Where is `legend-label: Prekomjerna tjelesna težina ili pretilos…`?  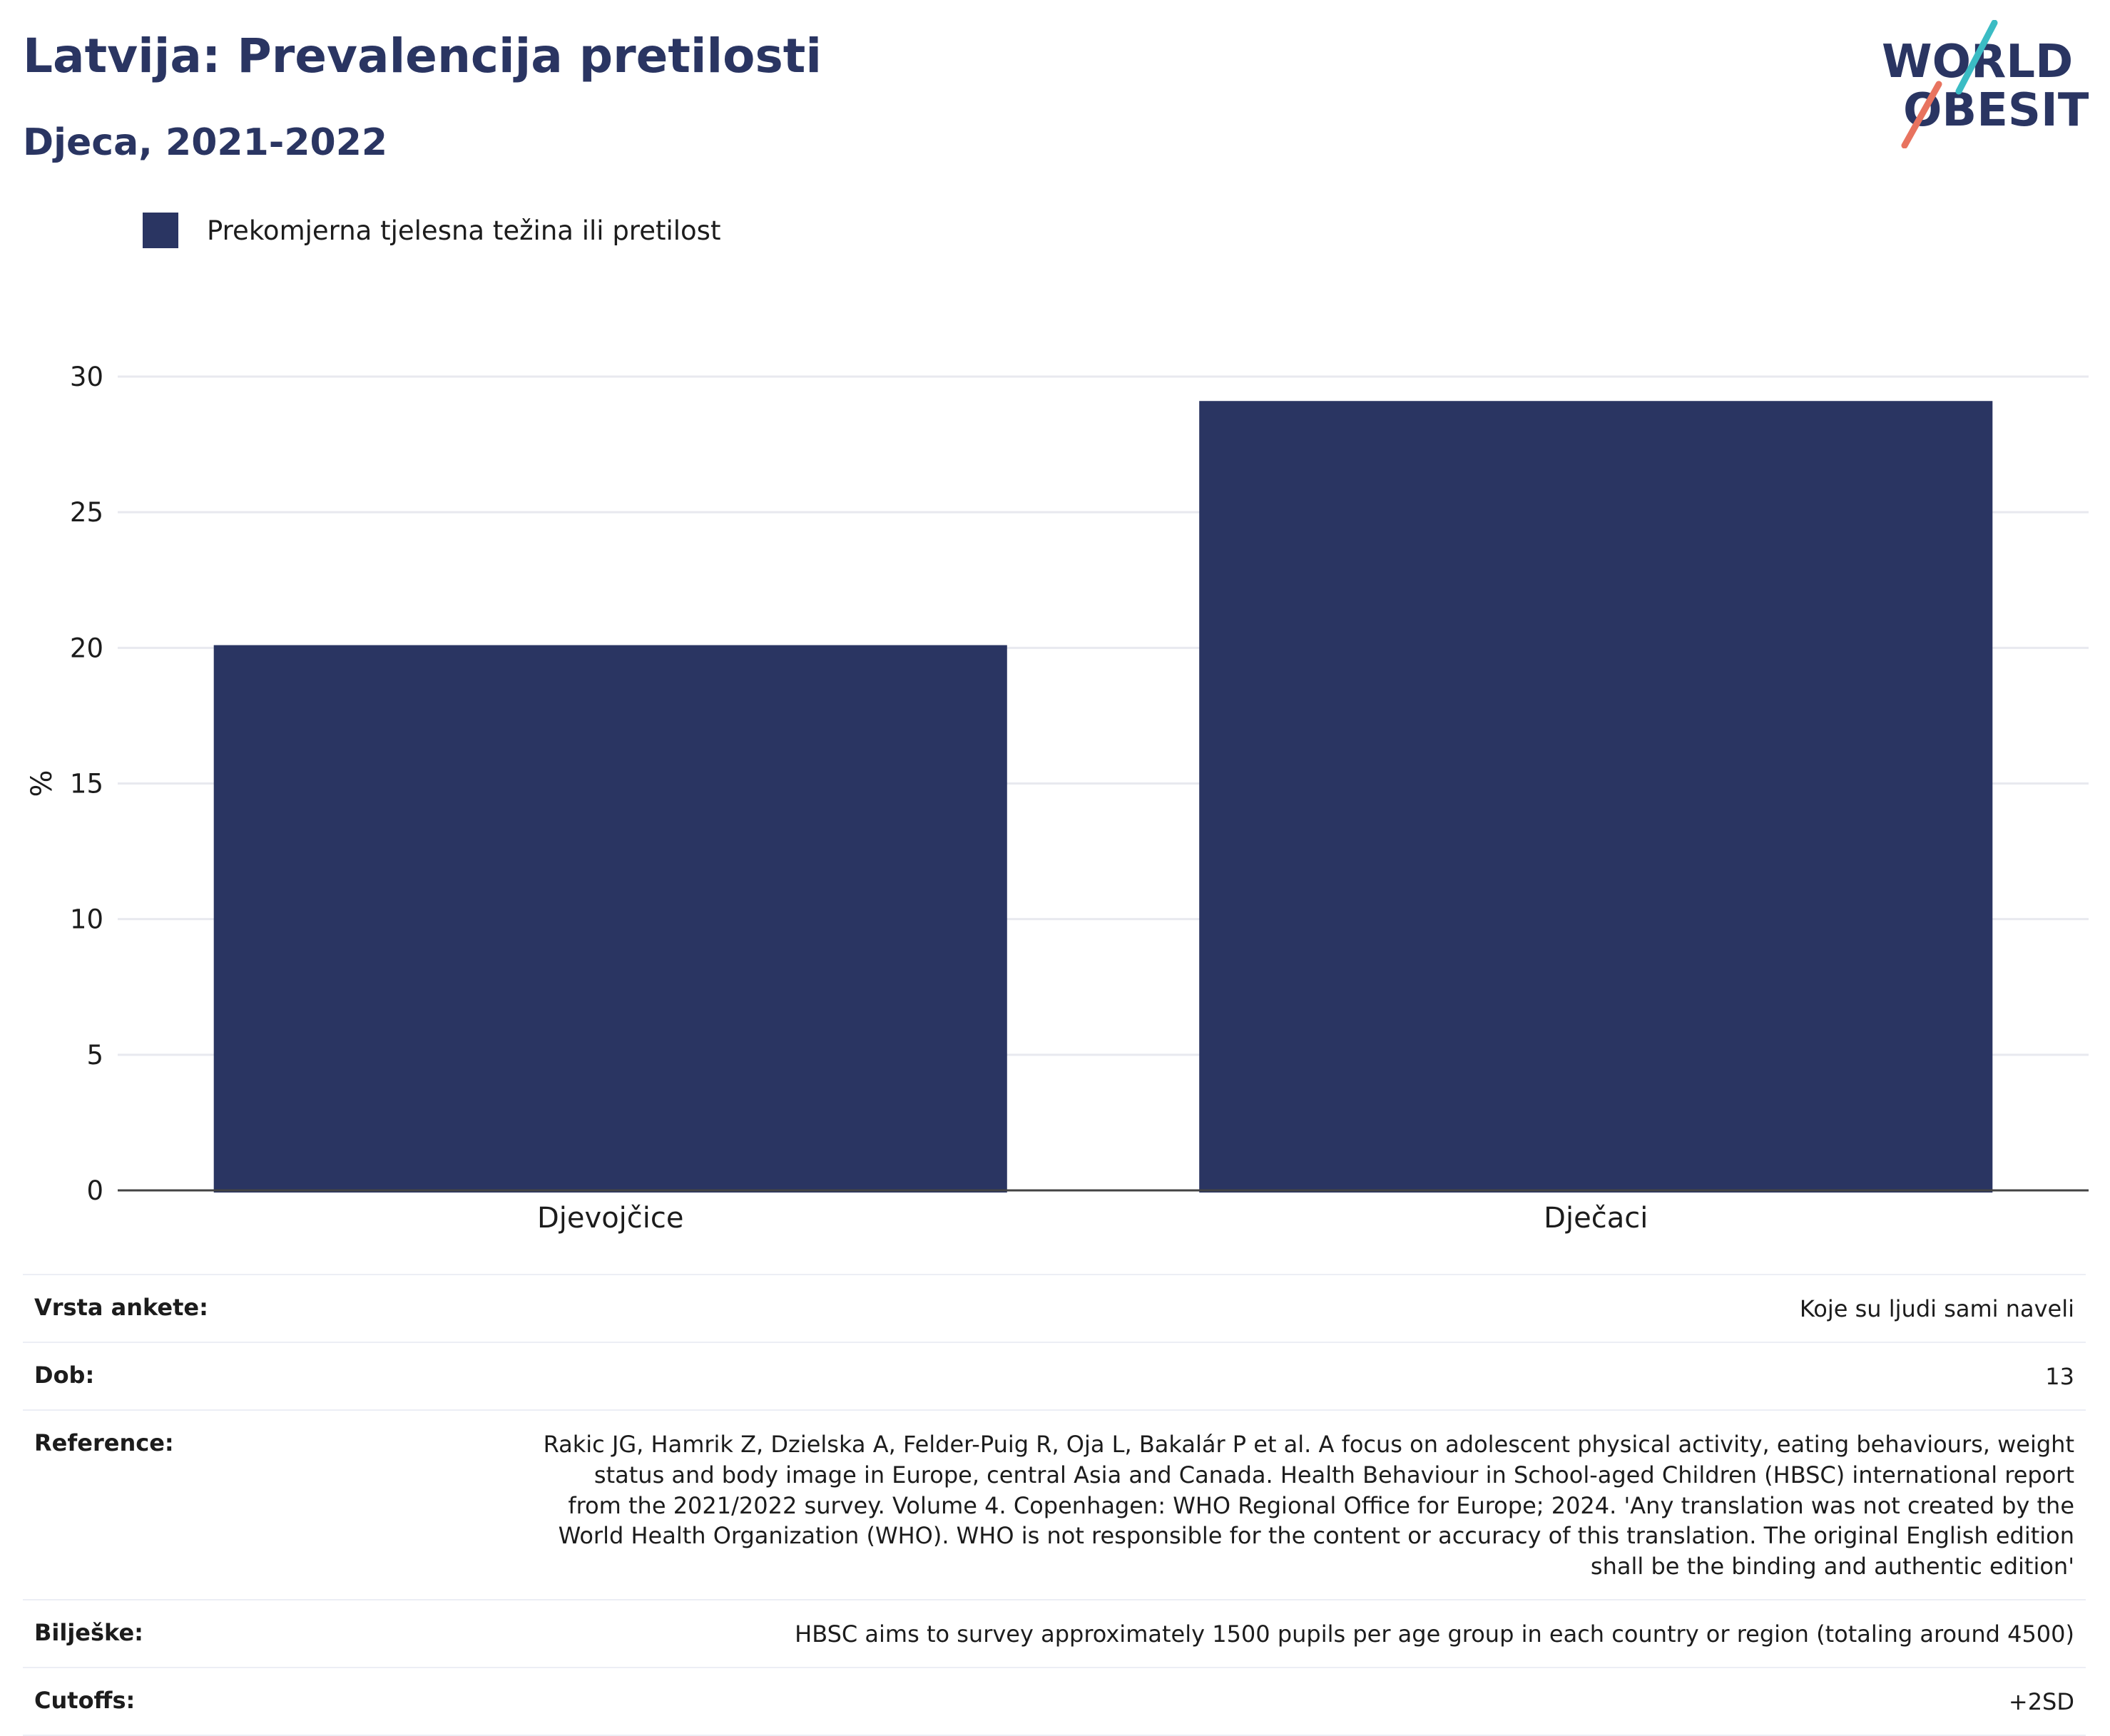
legend-label: Prekomjerna tjelesna težina ili pretilos… is located at coordinates (464, 230).